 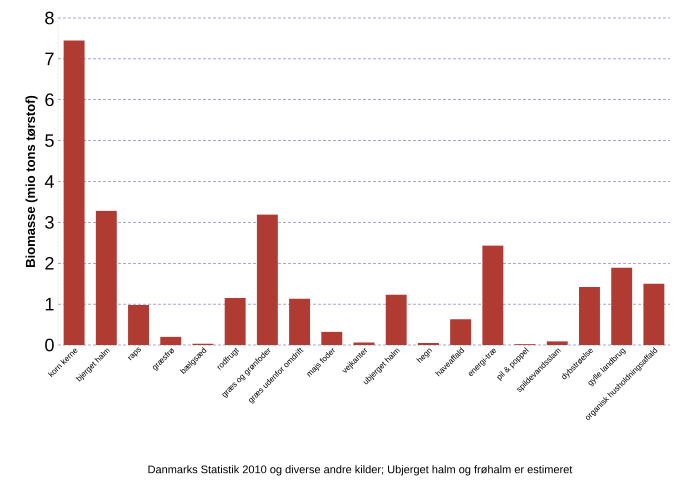 What do you see at coordinates (134, 353) in the screenshot?
I see `x-tick-label: raps` at bounding box center [134, 353].